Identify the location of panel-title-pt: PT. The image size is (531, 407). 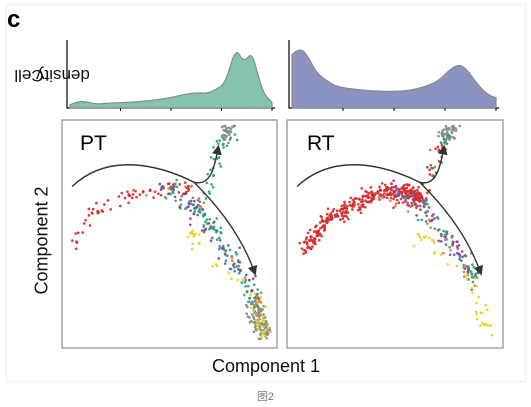
(93, 143).